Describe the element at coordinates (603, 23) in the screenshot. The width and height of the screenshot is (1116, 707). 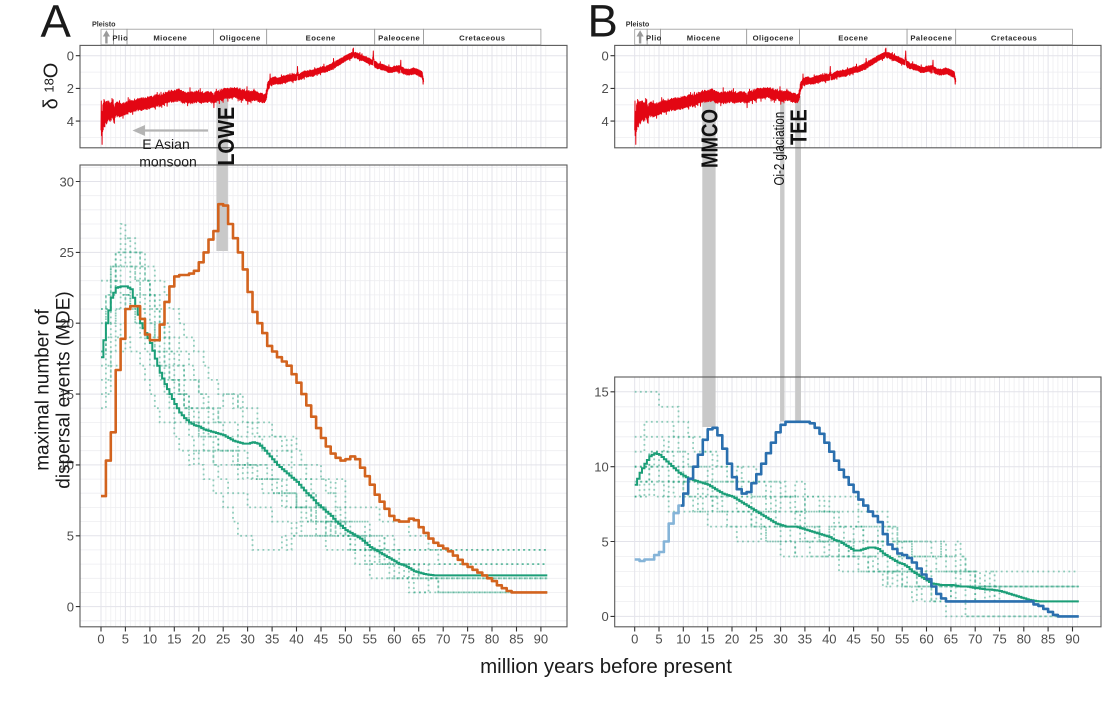
I see `svg-text: B` at that location.